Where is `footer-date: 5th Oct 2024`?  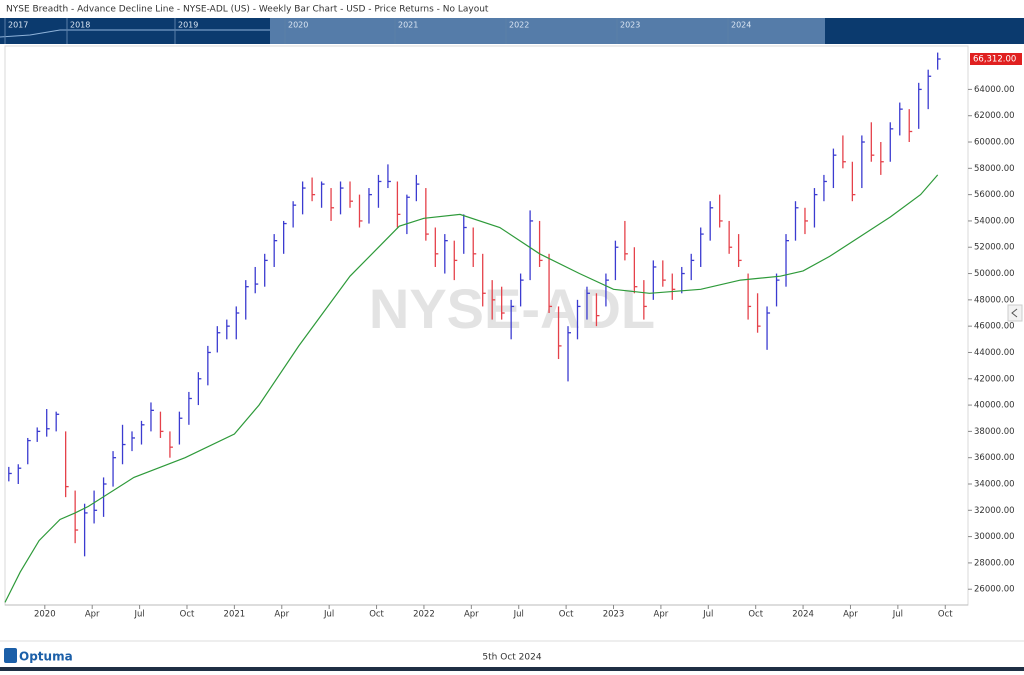
footer-date: 5th Oct 2024 is located at coordinates (511, 658).